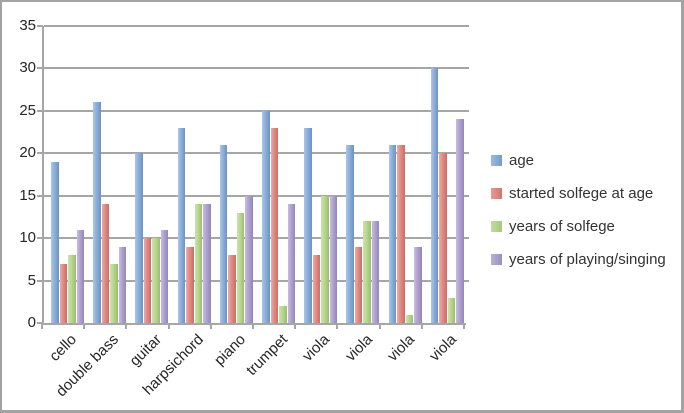 This screenshot has height=413, width=684. Describe the element at coordinates (578, 160) in the screenshot. I see `legend-item-age: age` at that location.